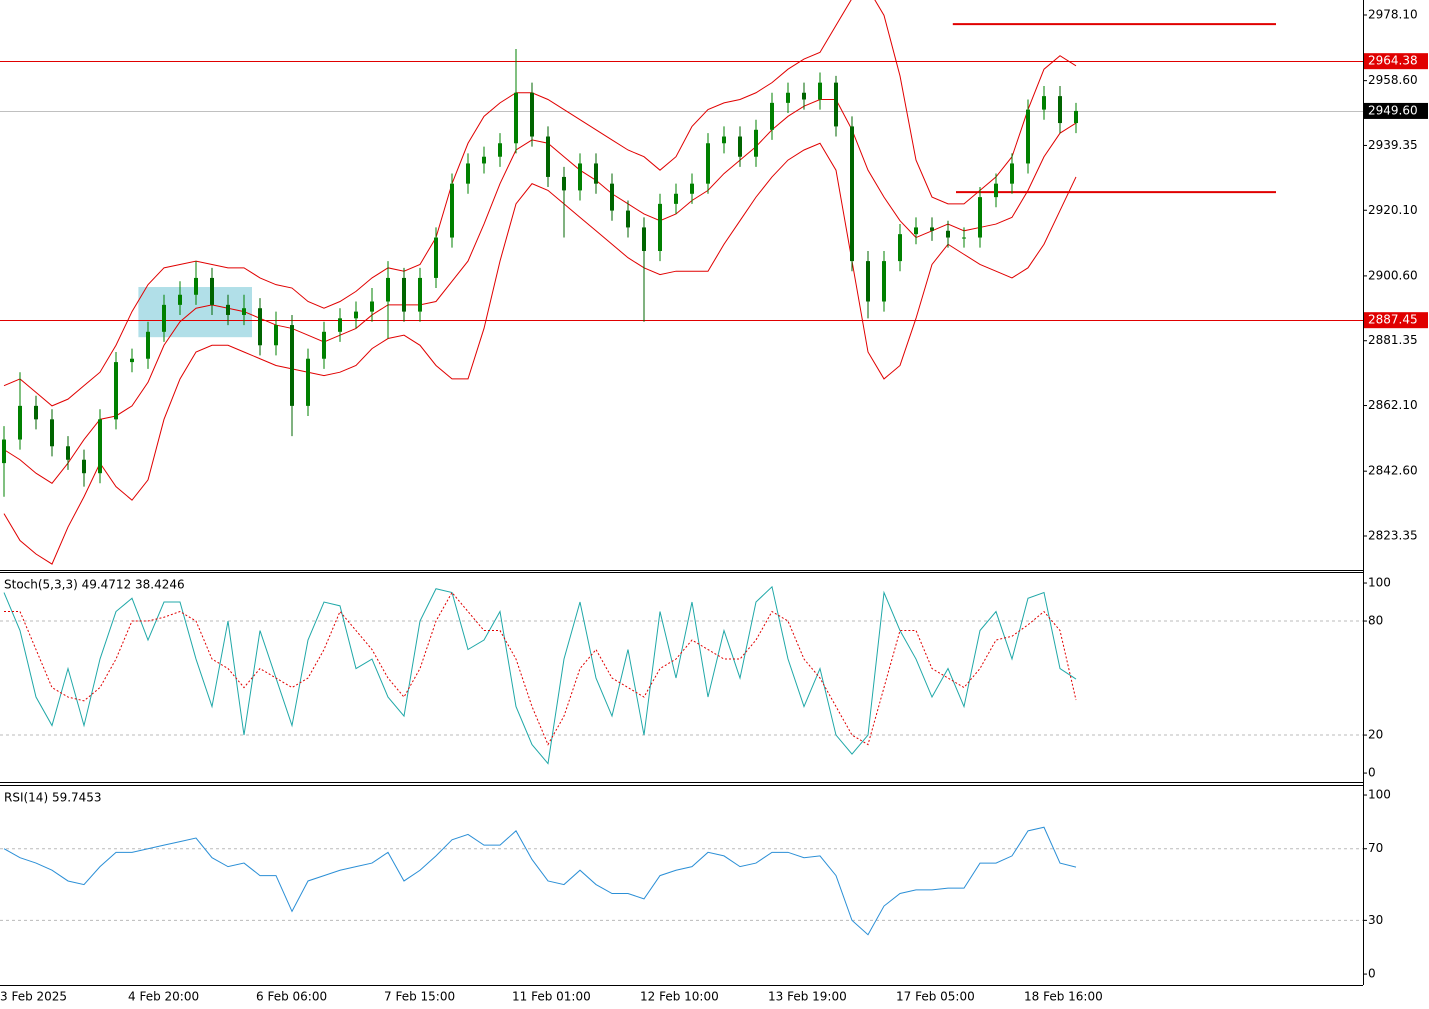 Image resolution: width=1429 pixels, height=1009 pixels. What do you see at coordinates (1375, 735) in the screenshot?
I see `y-tick-label: 20` at bounding box center [1375, 735].